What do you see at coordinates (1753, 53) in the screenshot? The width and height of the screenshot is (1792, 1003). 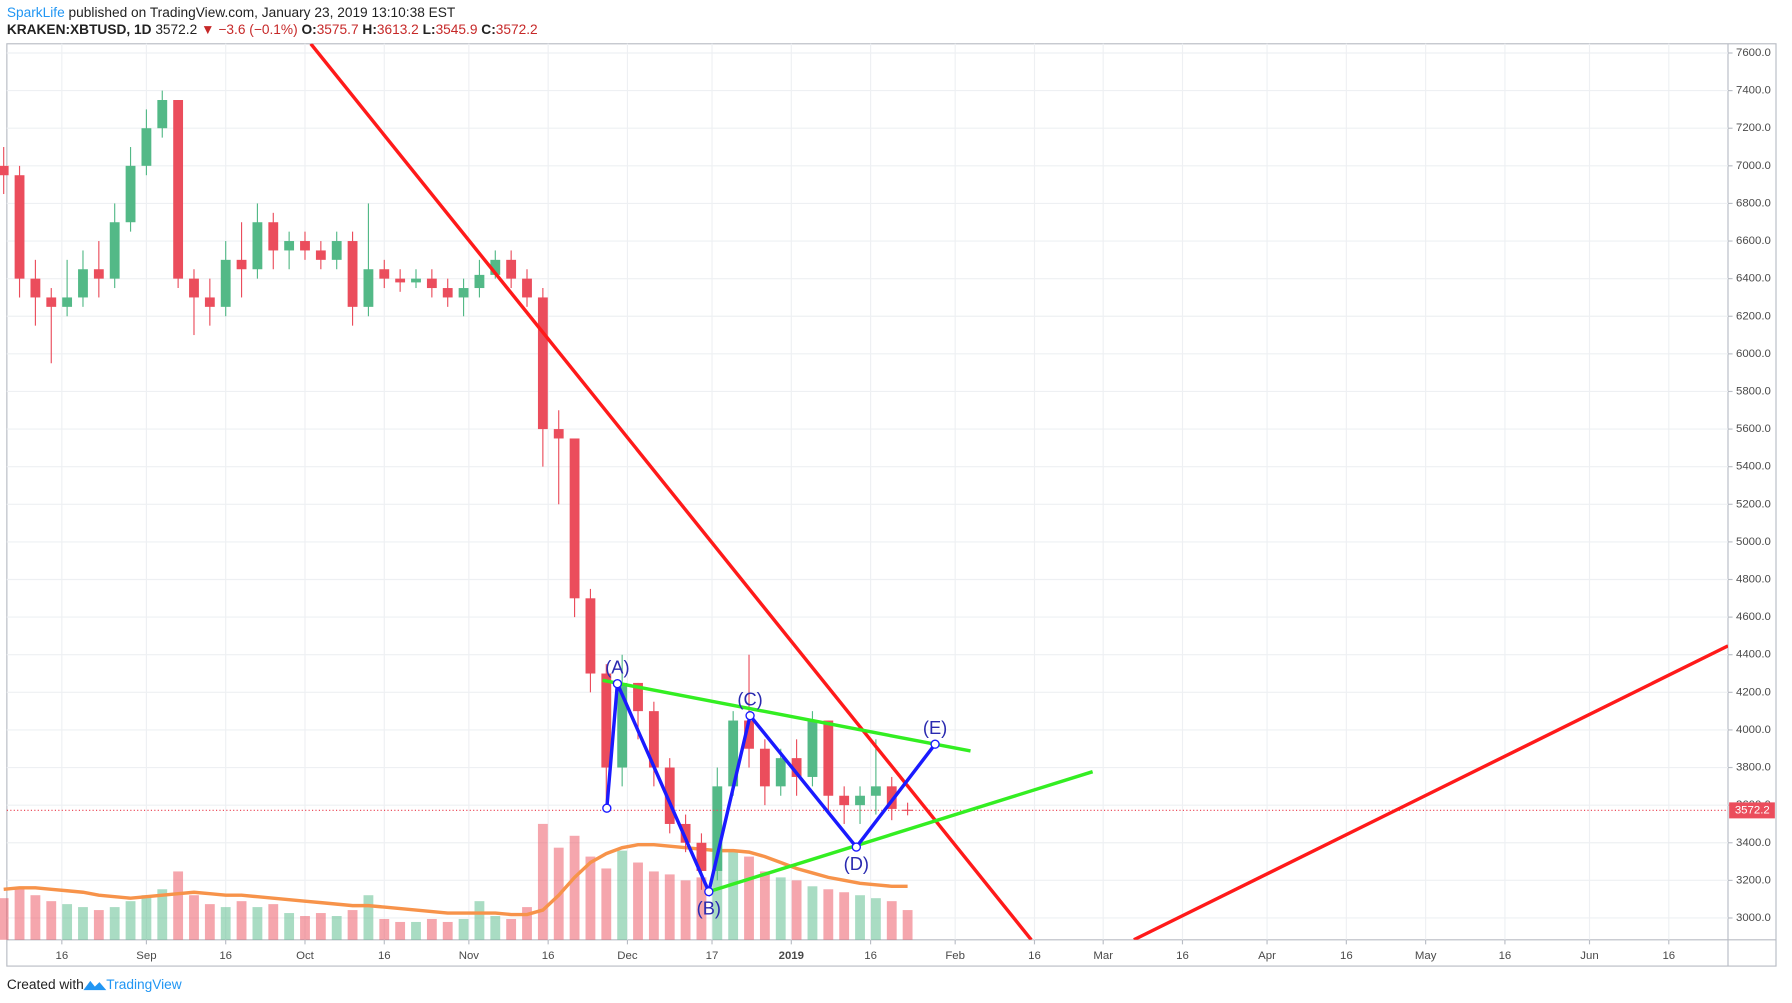 I see `y-tick-label: 7600.0` at bounding box center [1753, 53].